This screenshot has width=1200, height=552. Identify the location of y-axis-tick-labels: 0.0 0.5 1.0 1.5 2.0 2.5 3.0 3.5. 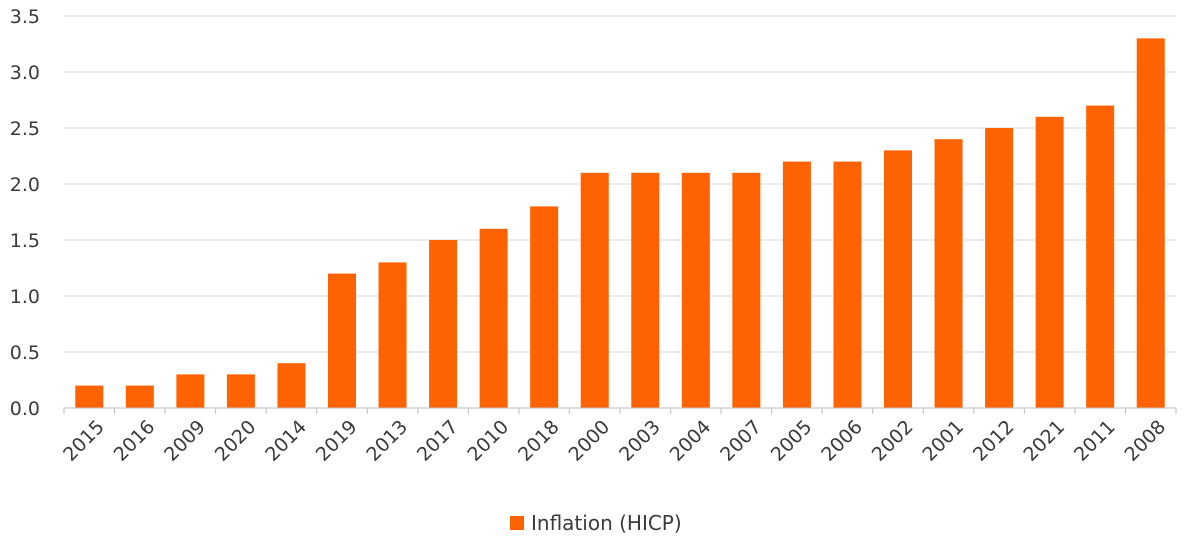
(25, 213).